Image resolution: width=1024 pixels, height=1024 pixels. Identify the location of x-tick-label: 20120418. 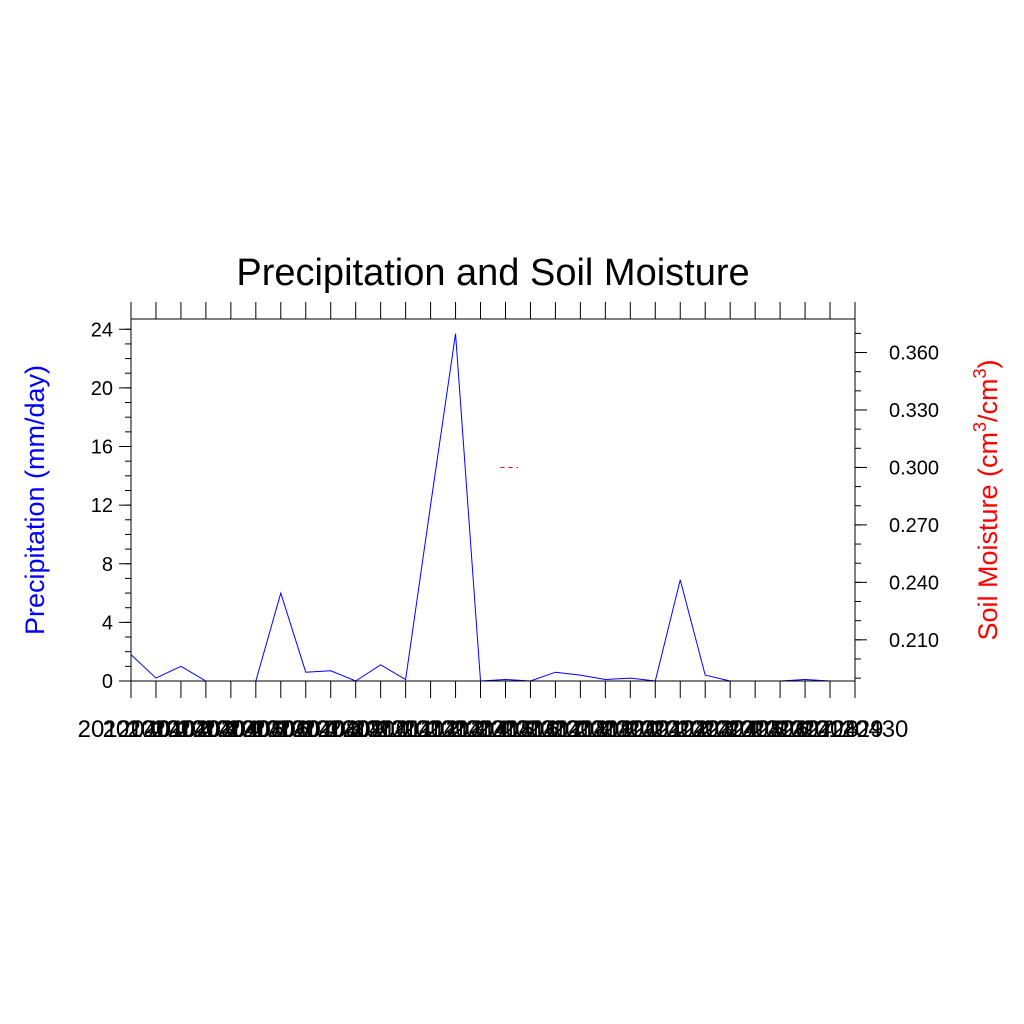
(555, 729).